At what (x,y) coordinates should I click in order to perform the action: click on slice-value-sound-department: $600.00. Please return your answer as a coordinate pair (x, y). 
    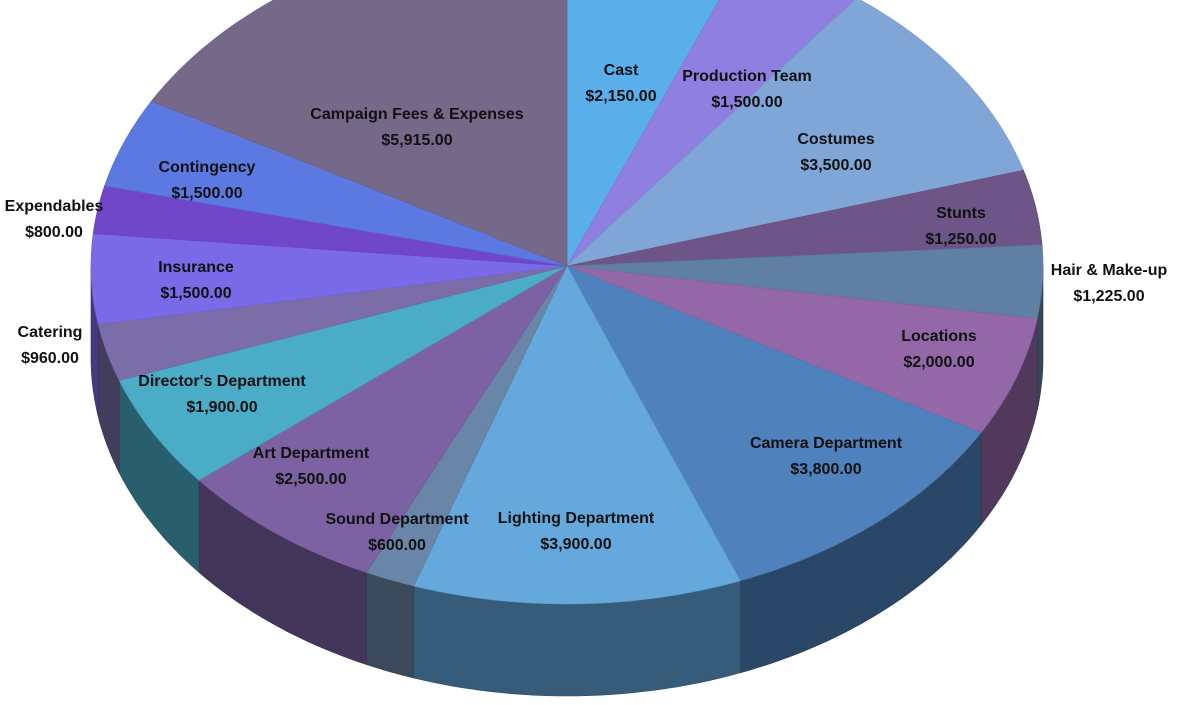
    Looking at the image, I should click on (397, 545).